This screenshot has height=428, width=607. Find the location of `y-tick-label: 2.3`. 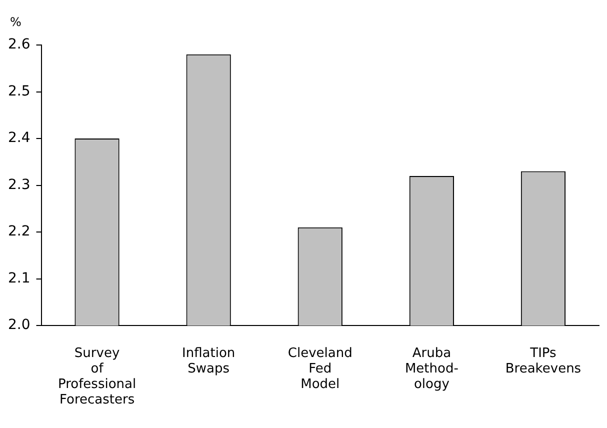

y-tick-label: 2.3 is located at coordinates (19, 184).